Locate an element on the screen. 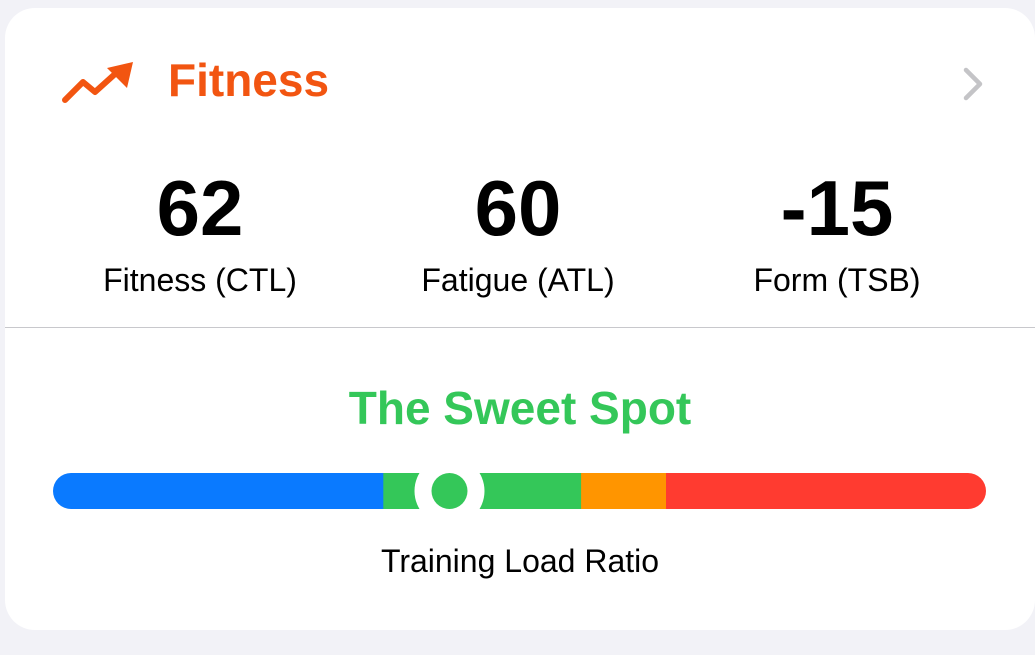  metric-fitness: 62 Fitness (CTL) is located at coordinates (200, 230).